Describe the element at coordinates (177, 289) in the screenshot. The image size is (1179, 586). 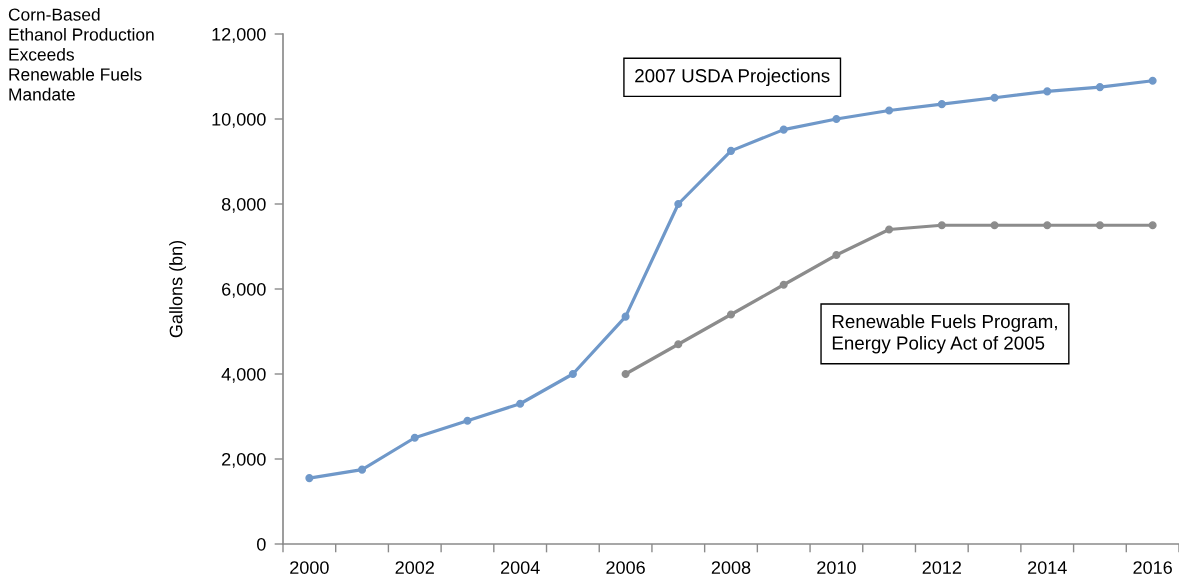
I see `y-axis-title: Gallons (bn)` at that location.